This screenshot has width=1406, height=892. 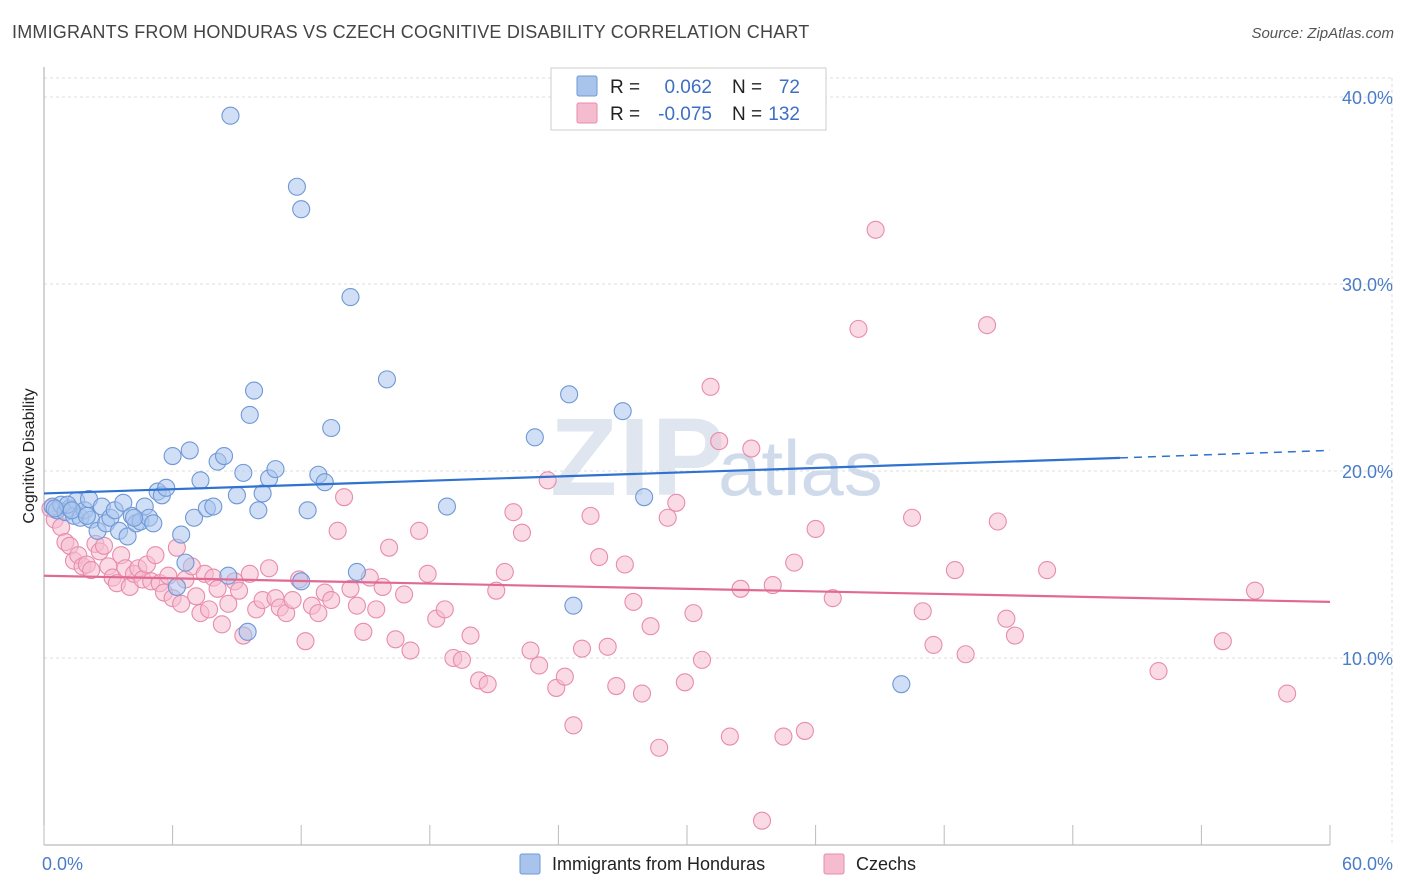 What do you see at coordinates (1367, 98) in the screenshot?
I see `y-tick-label: 40.0%` at bounding box center [1367, 98].